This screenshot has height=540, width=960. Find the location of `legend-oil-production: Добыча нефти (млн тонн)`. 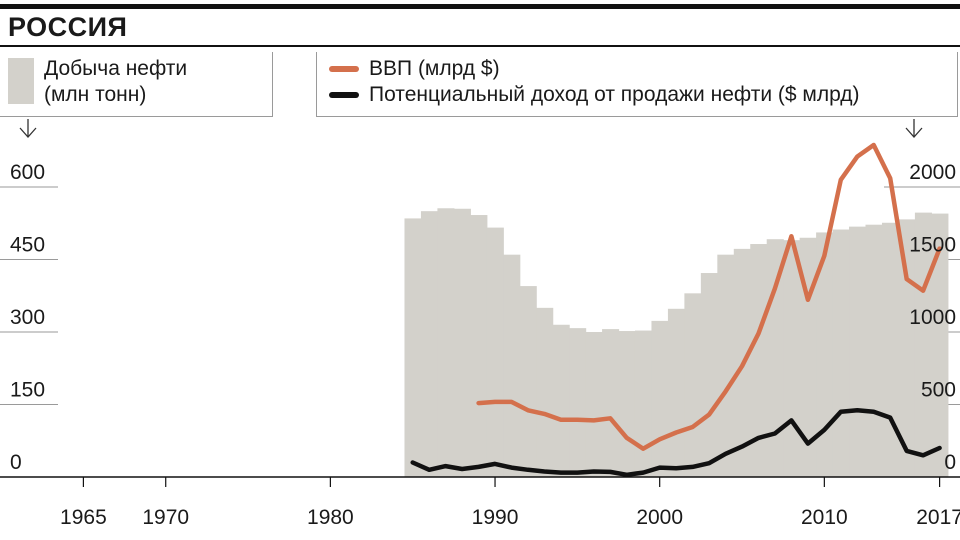

legend-oil-production: Добыча нефти (млн тонн) is located at coordinates (136, 84).